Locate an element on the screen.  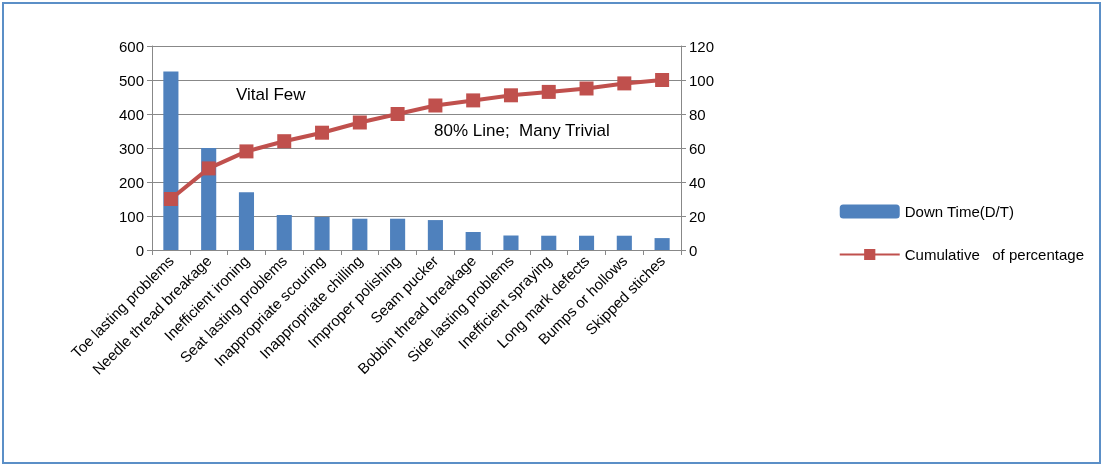
y-tick-label: 0 is located at coordinates (139, 250).